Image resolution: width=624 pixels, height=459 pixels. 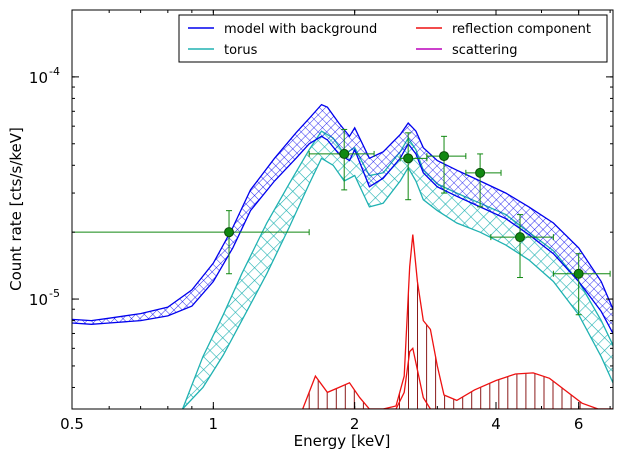 I want to click on x-tick-label: 6, so click(x=579, y=424).